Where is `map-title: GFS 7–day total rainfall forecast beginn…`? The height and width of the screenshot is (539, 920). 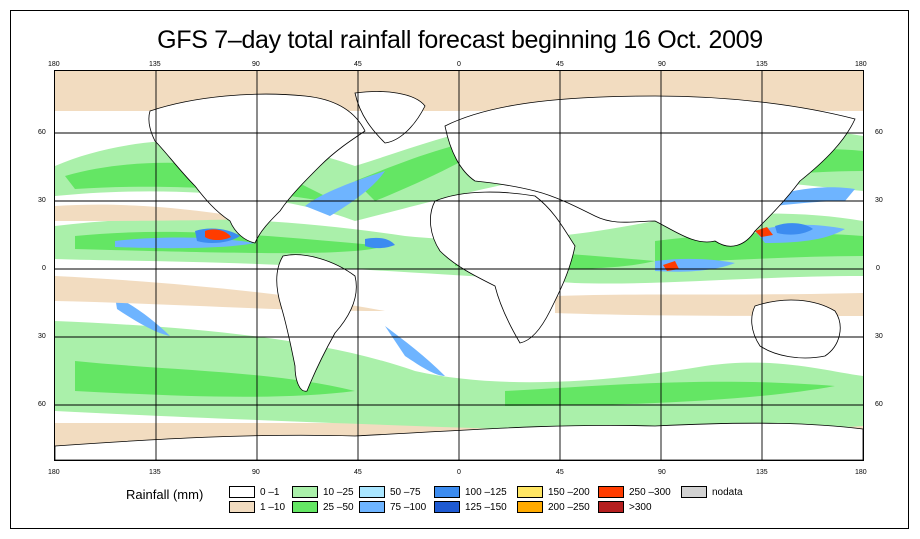
map-title: GFS 7–day total rainfall forecast beginn… is located at coordinates (460, 40).